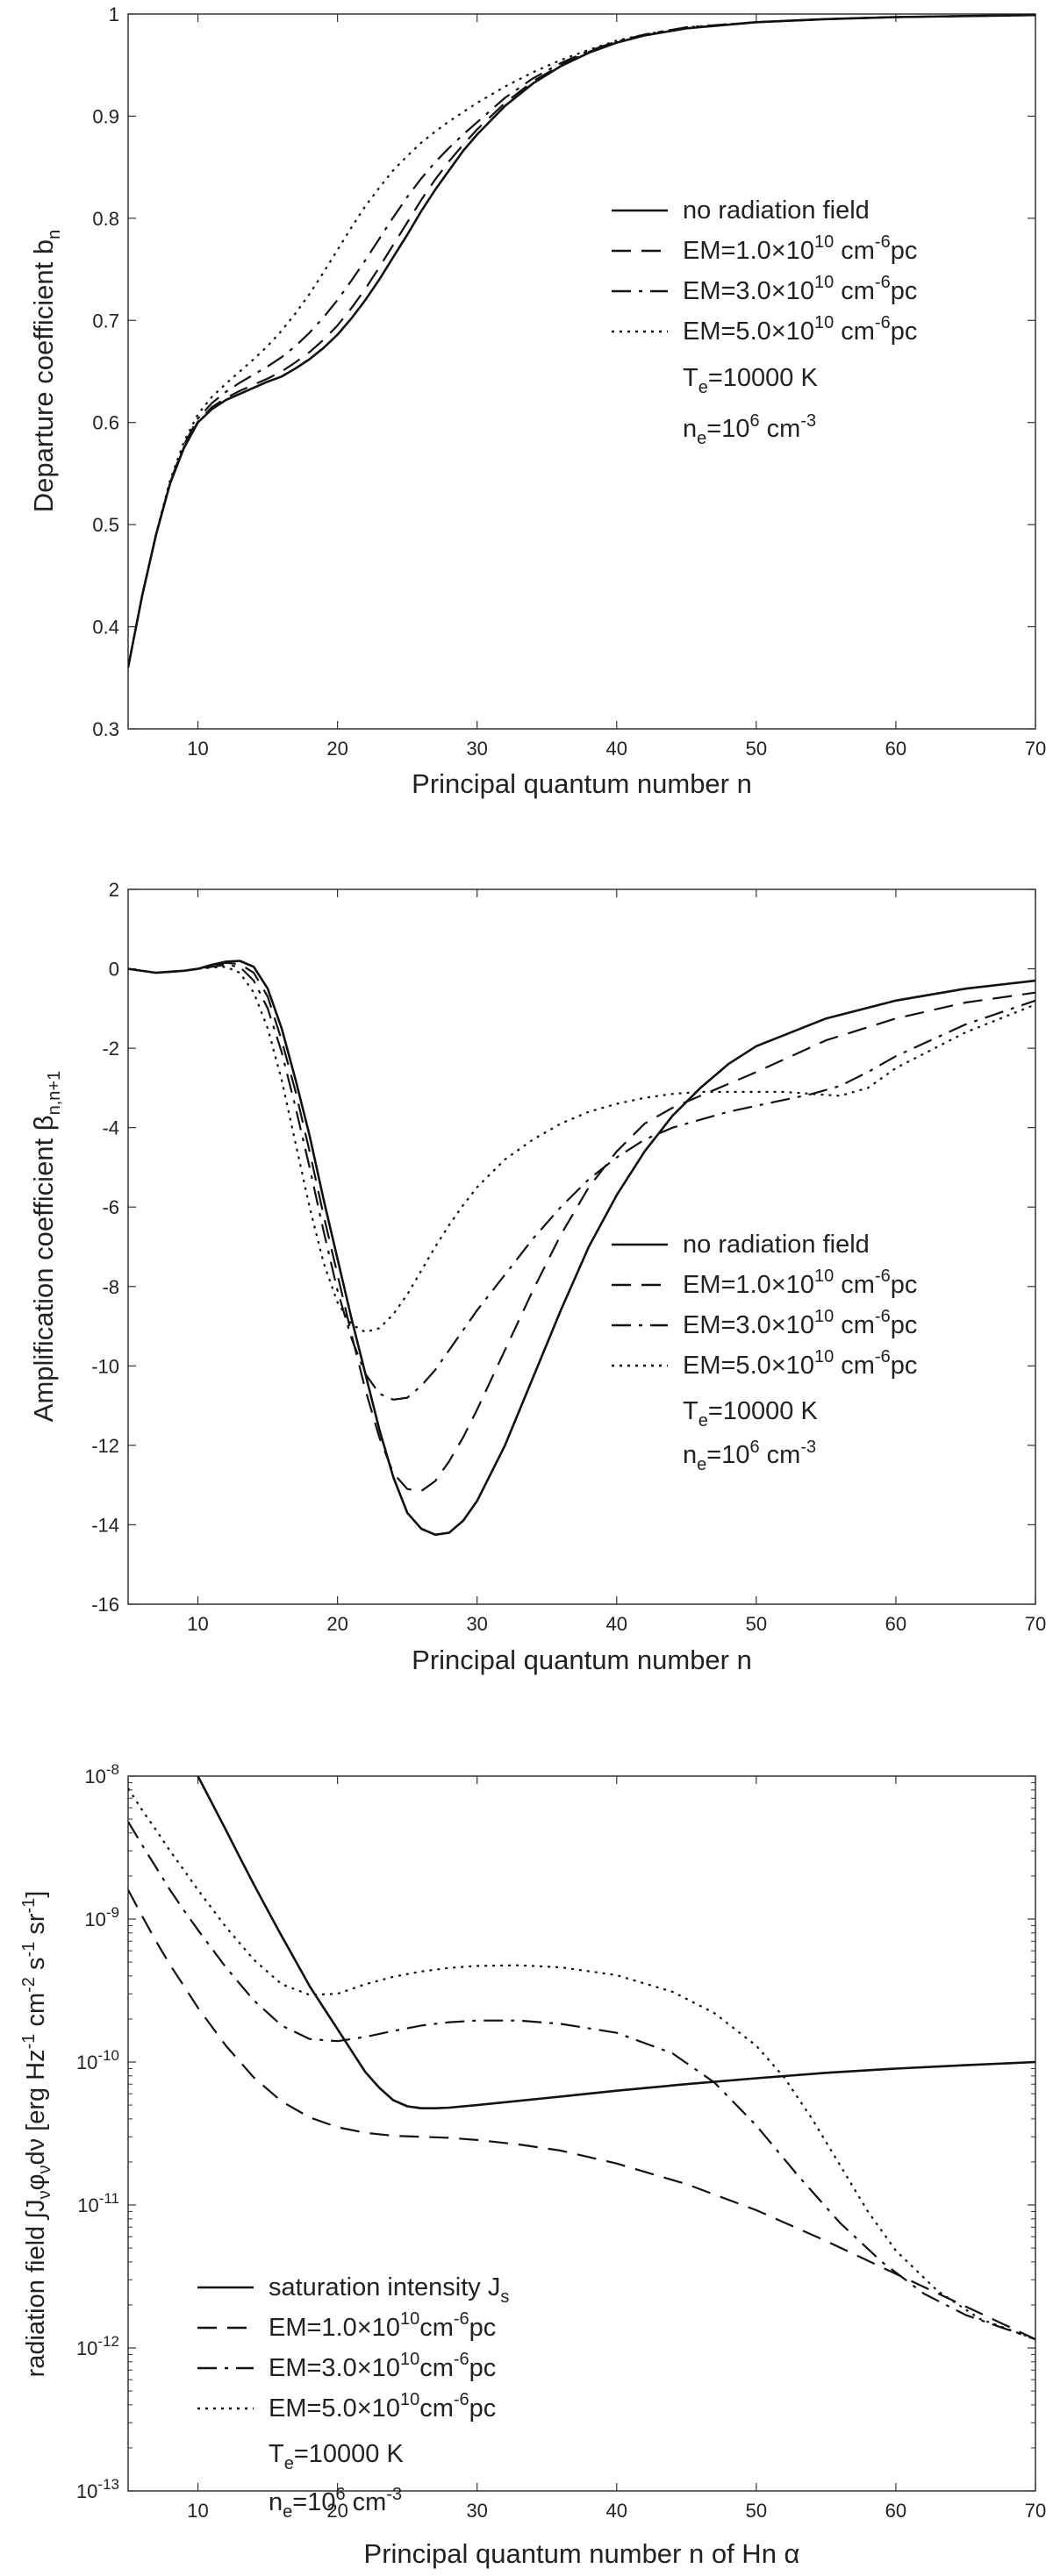  Describe the element at coordinates (98, 2203) in the screenshot. I see `y-tick-label: 10⁻¹¹` at that location.